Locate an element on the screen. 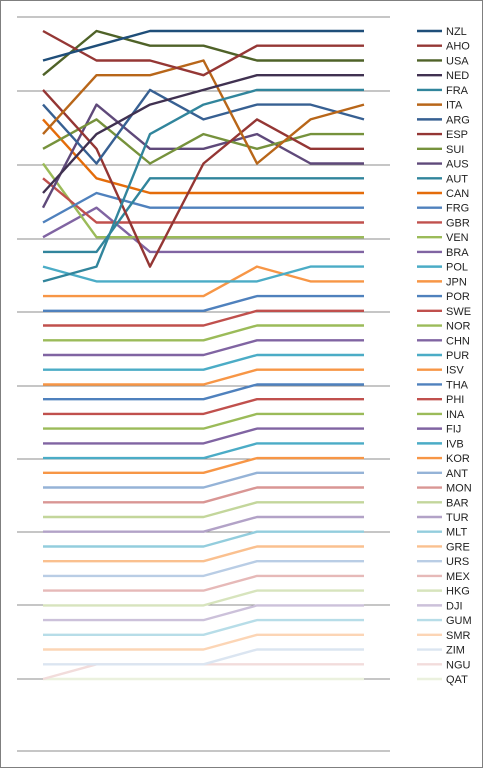 The height and width of the screenshot is (768, 483). series-line-mlt is located at coordinates (203, 539).